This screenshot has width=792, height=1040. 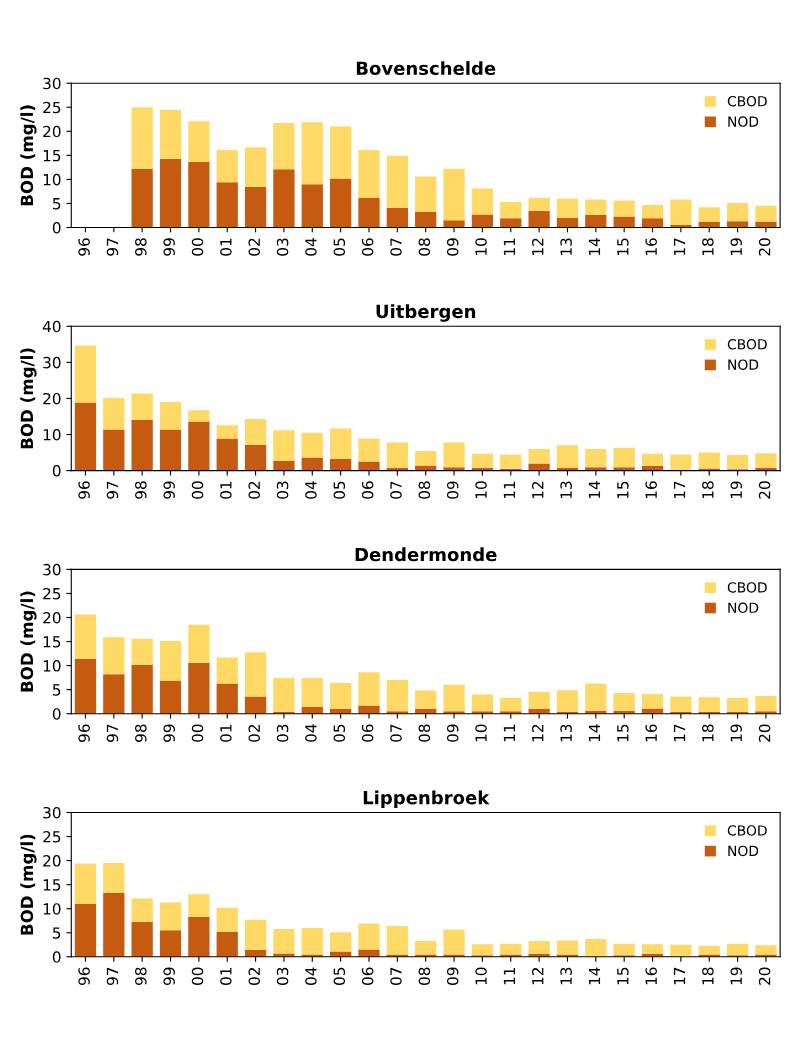 What do you see at coordinates (426, 68) in the screenshot?
I see `chart-title: Bovenschelde` at bounding box center [426, 68].